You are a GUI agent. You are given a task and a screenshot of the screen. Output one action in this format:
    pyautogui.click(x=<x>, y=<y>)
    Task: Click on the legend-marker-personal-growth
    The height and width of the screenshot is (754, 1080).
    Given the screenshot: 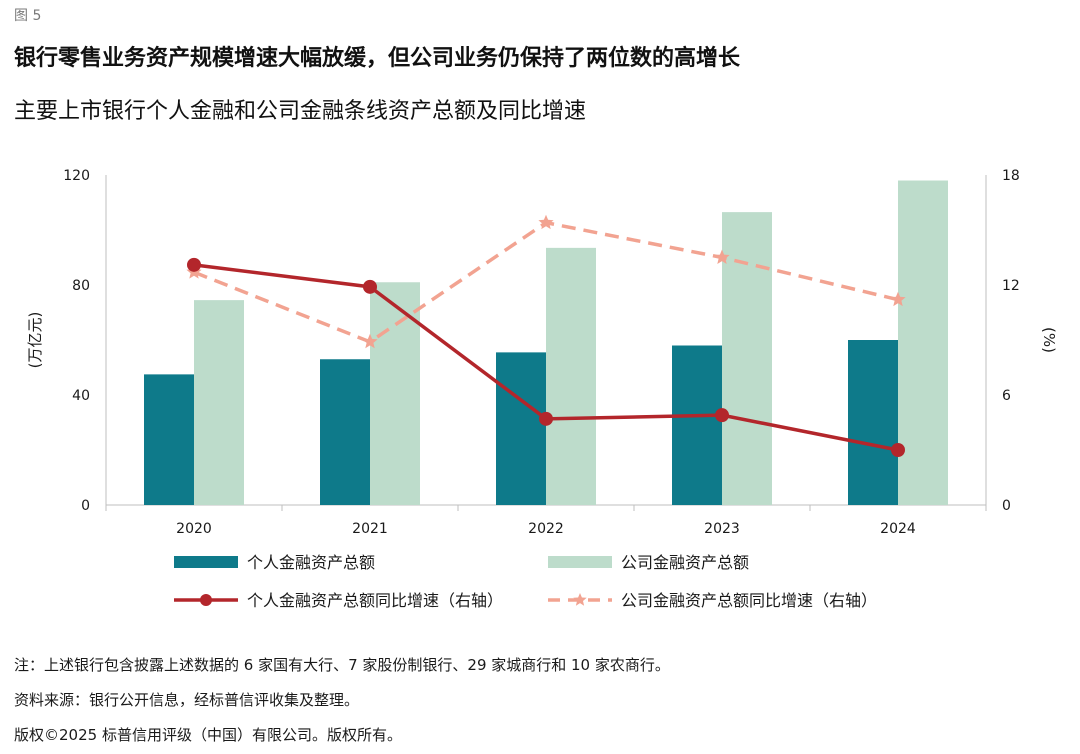 What is the action you would take?
    pyautogui.click(x=206, y=600)
    